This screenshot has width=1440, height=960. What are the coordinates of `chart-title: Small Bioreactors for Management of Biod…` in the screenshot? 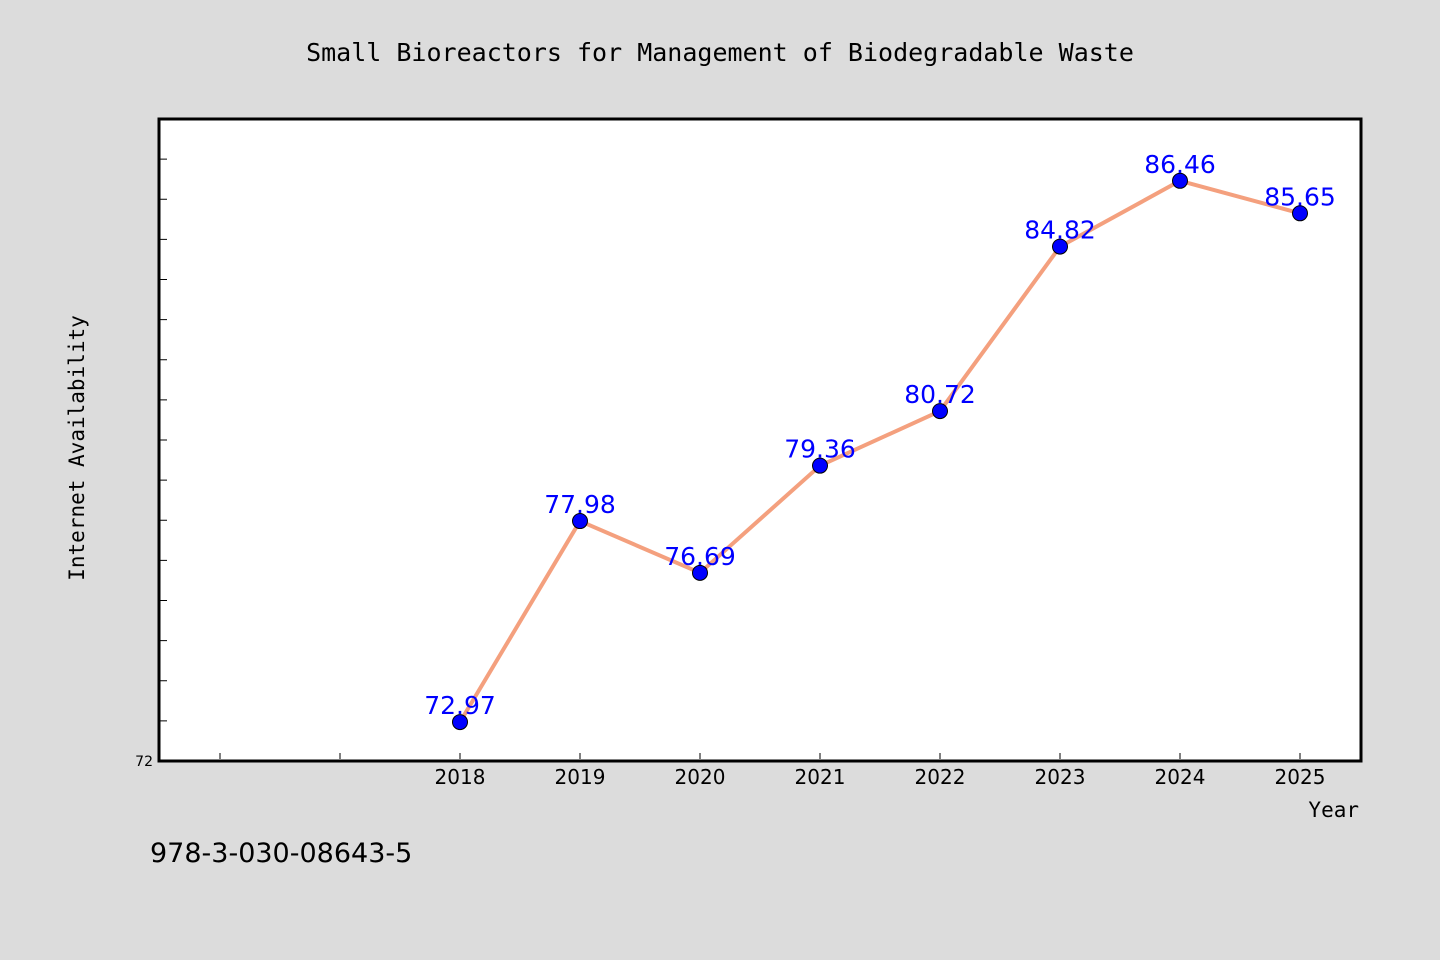 It's located at (720, 52).